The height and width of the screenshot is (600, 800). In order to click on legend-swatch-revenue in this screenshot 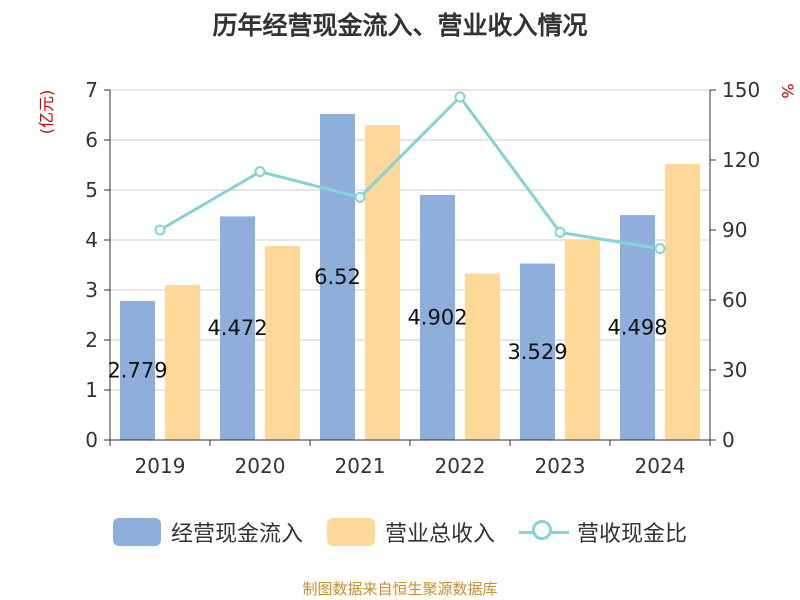, I will do `click(350, 532)`.